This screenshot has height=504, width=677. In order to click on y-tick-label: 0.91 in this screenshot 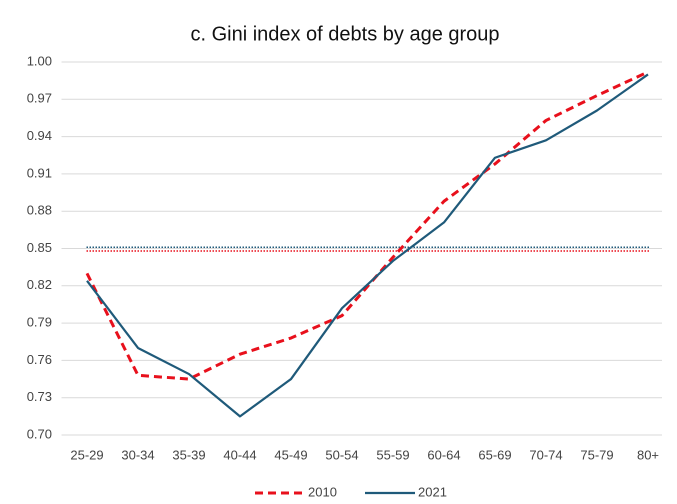, I will do `click(39, 172)`.